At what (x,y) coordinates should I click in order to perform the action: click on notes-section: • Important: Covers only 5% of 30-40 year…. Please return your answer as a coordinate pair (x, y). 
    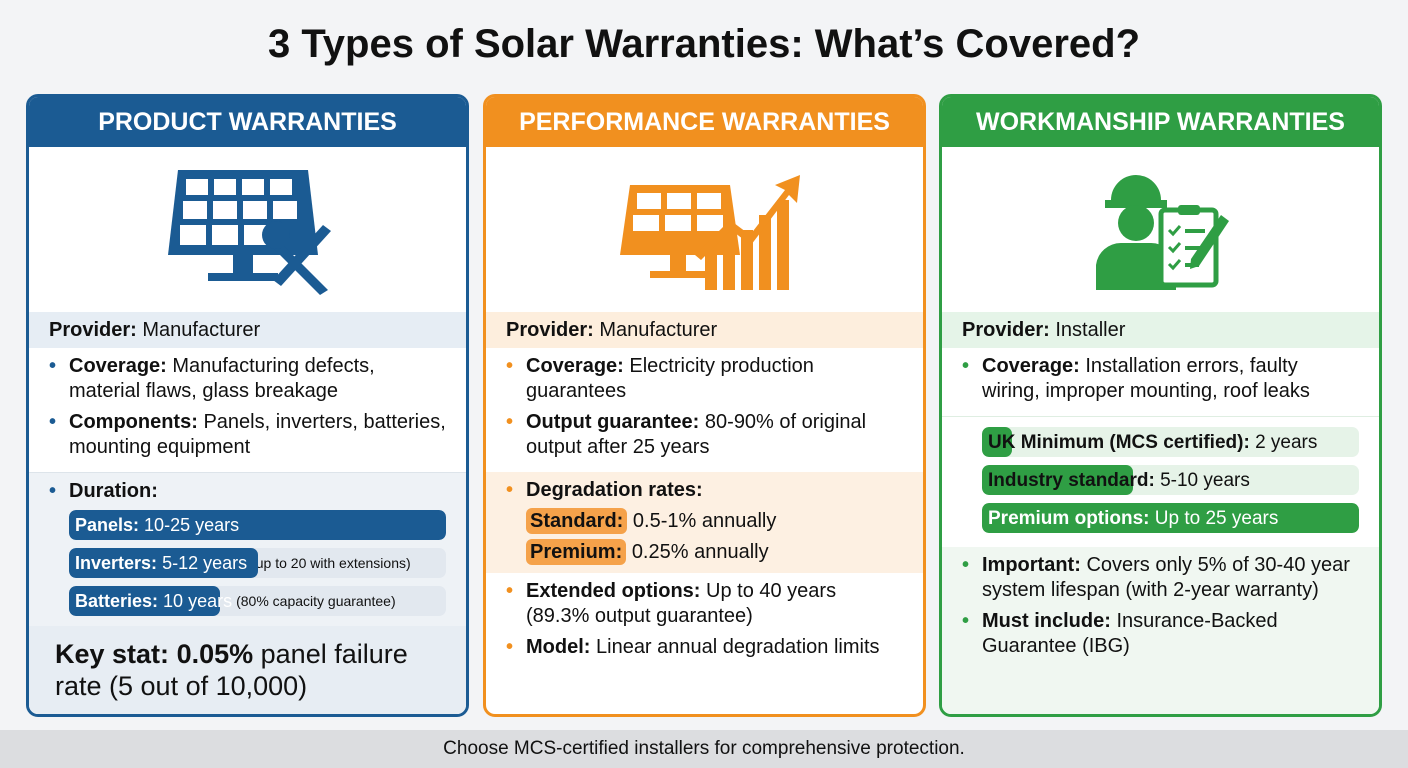
    Looking at the image, I should click on (1160, 630).